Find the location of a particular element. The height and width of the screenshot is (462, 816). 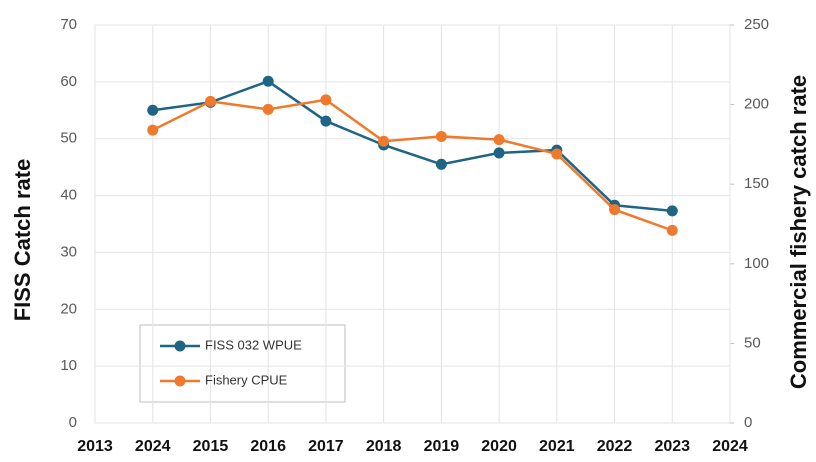

y2-tick-label: 50 is located at coordinates (752, 342).